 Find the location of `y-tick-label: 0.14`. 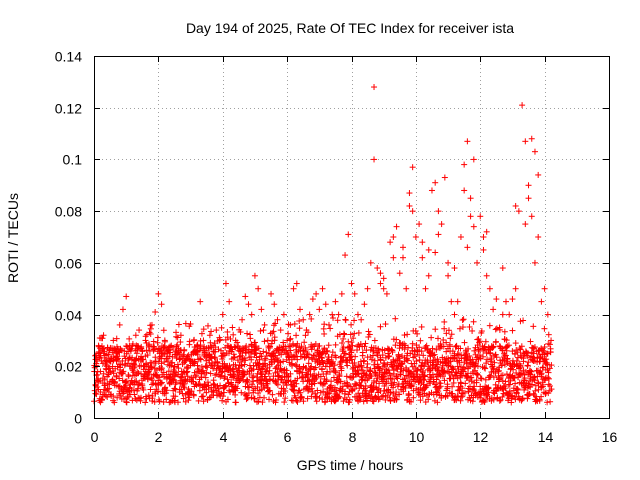

y-tick-label: 0.14 is located at coordinates (68, 57).